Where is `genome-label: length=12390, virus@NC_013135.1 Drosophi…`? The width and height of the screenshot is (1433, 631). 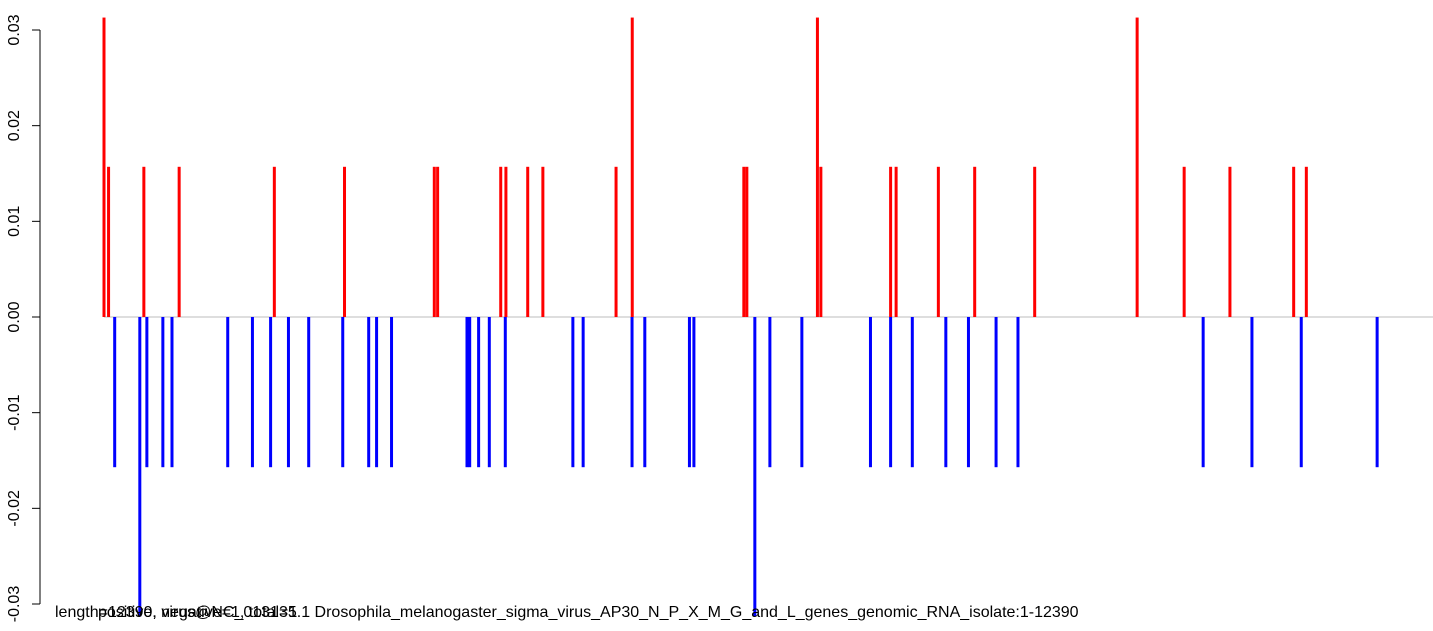
genome-label: length=12390, virus@NC_013135.1 Drosophi… is located at coordinates (567, 612).